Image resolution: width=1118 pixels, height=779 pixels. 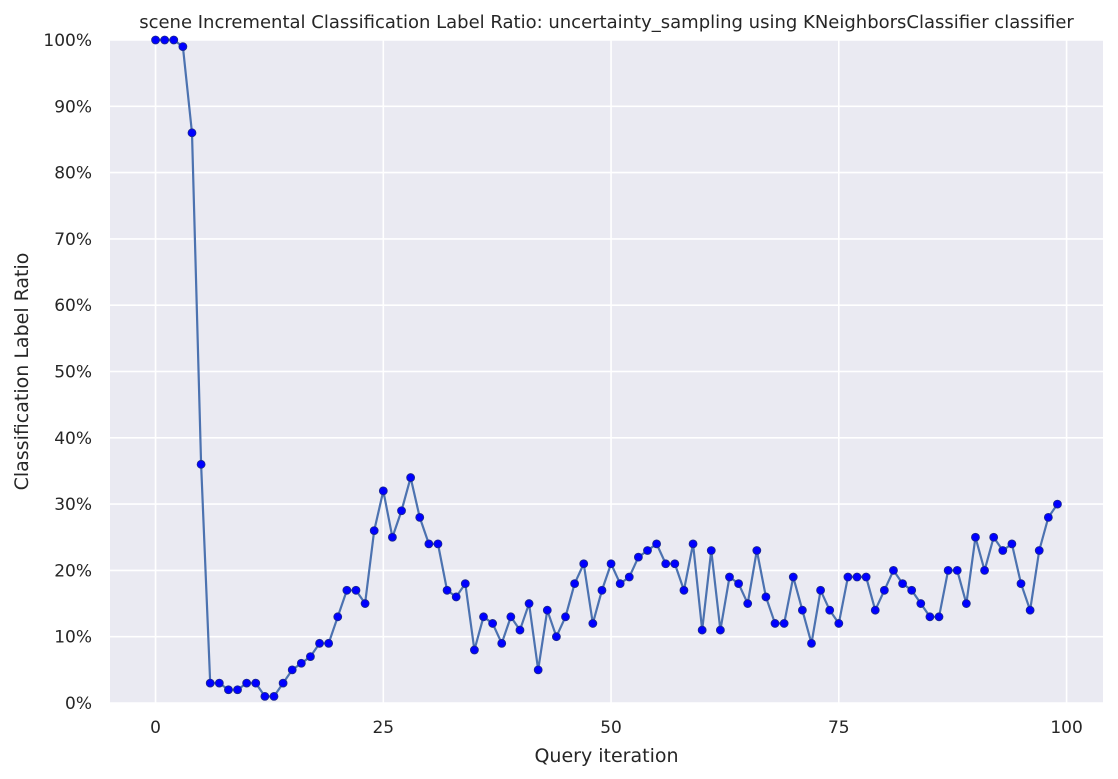 What do you see at coordinates (73, 439) in the screenshot?
I see `y-tick-label: 40%` at bounding box center [73, 439].